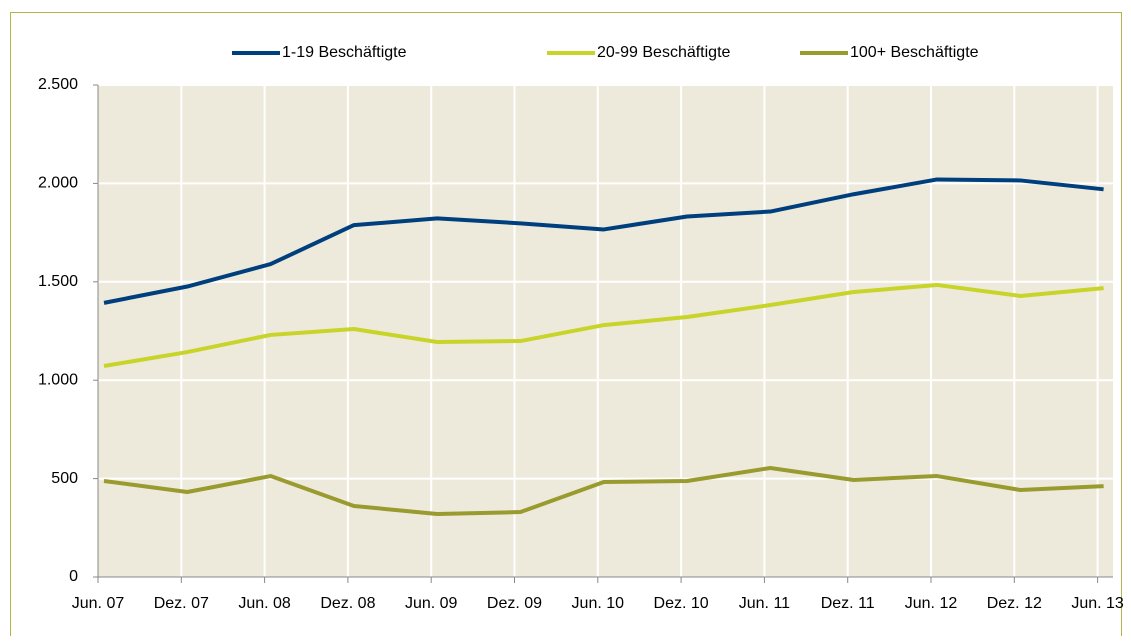 Image resolution: width=1131 pixels, height=641 pixels. I want to click on y-tick-label: 500, so click(64, 478).